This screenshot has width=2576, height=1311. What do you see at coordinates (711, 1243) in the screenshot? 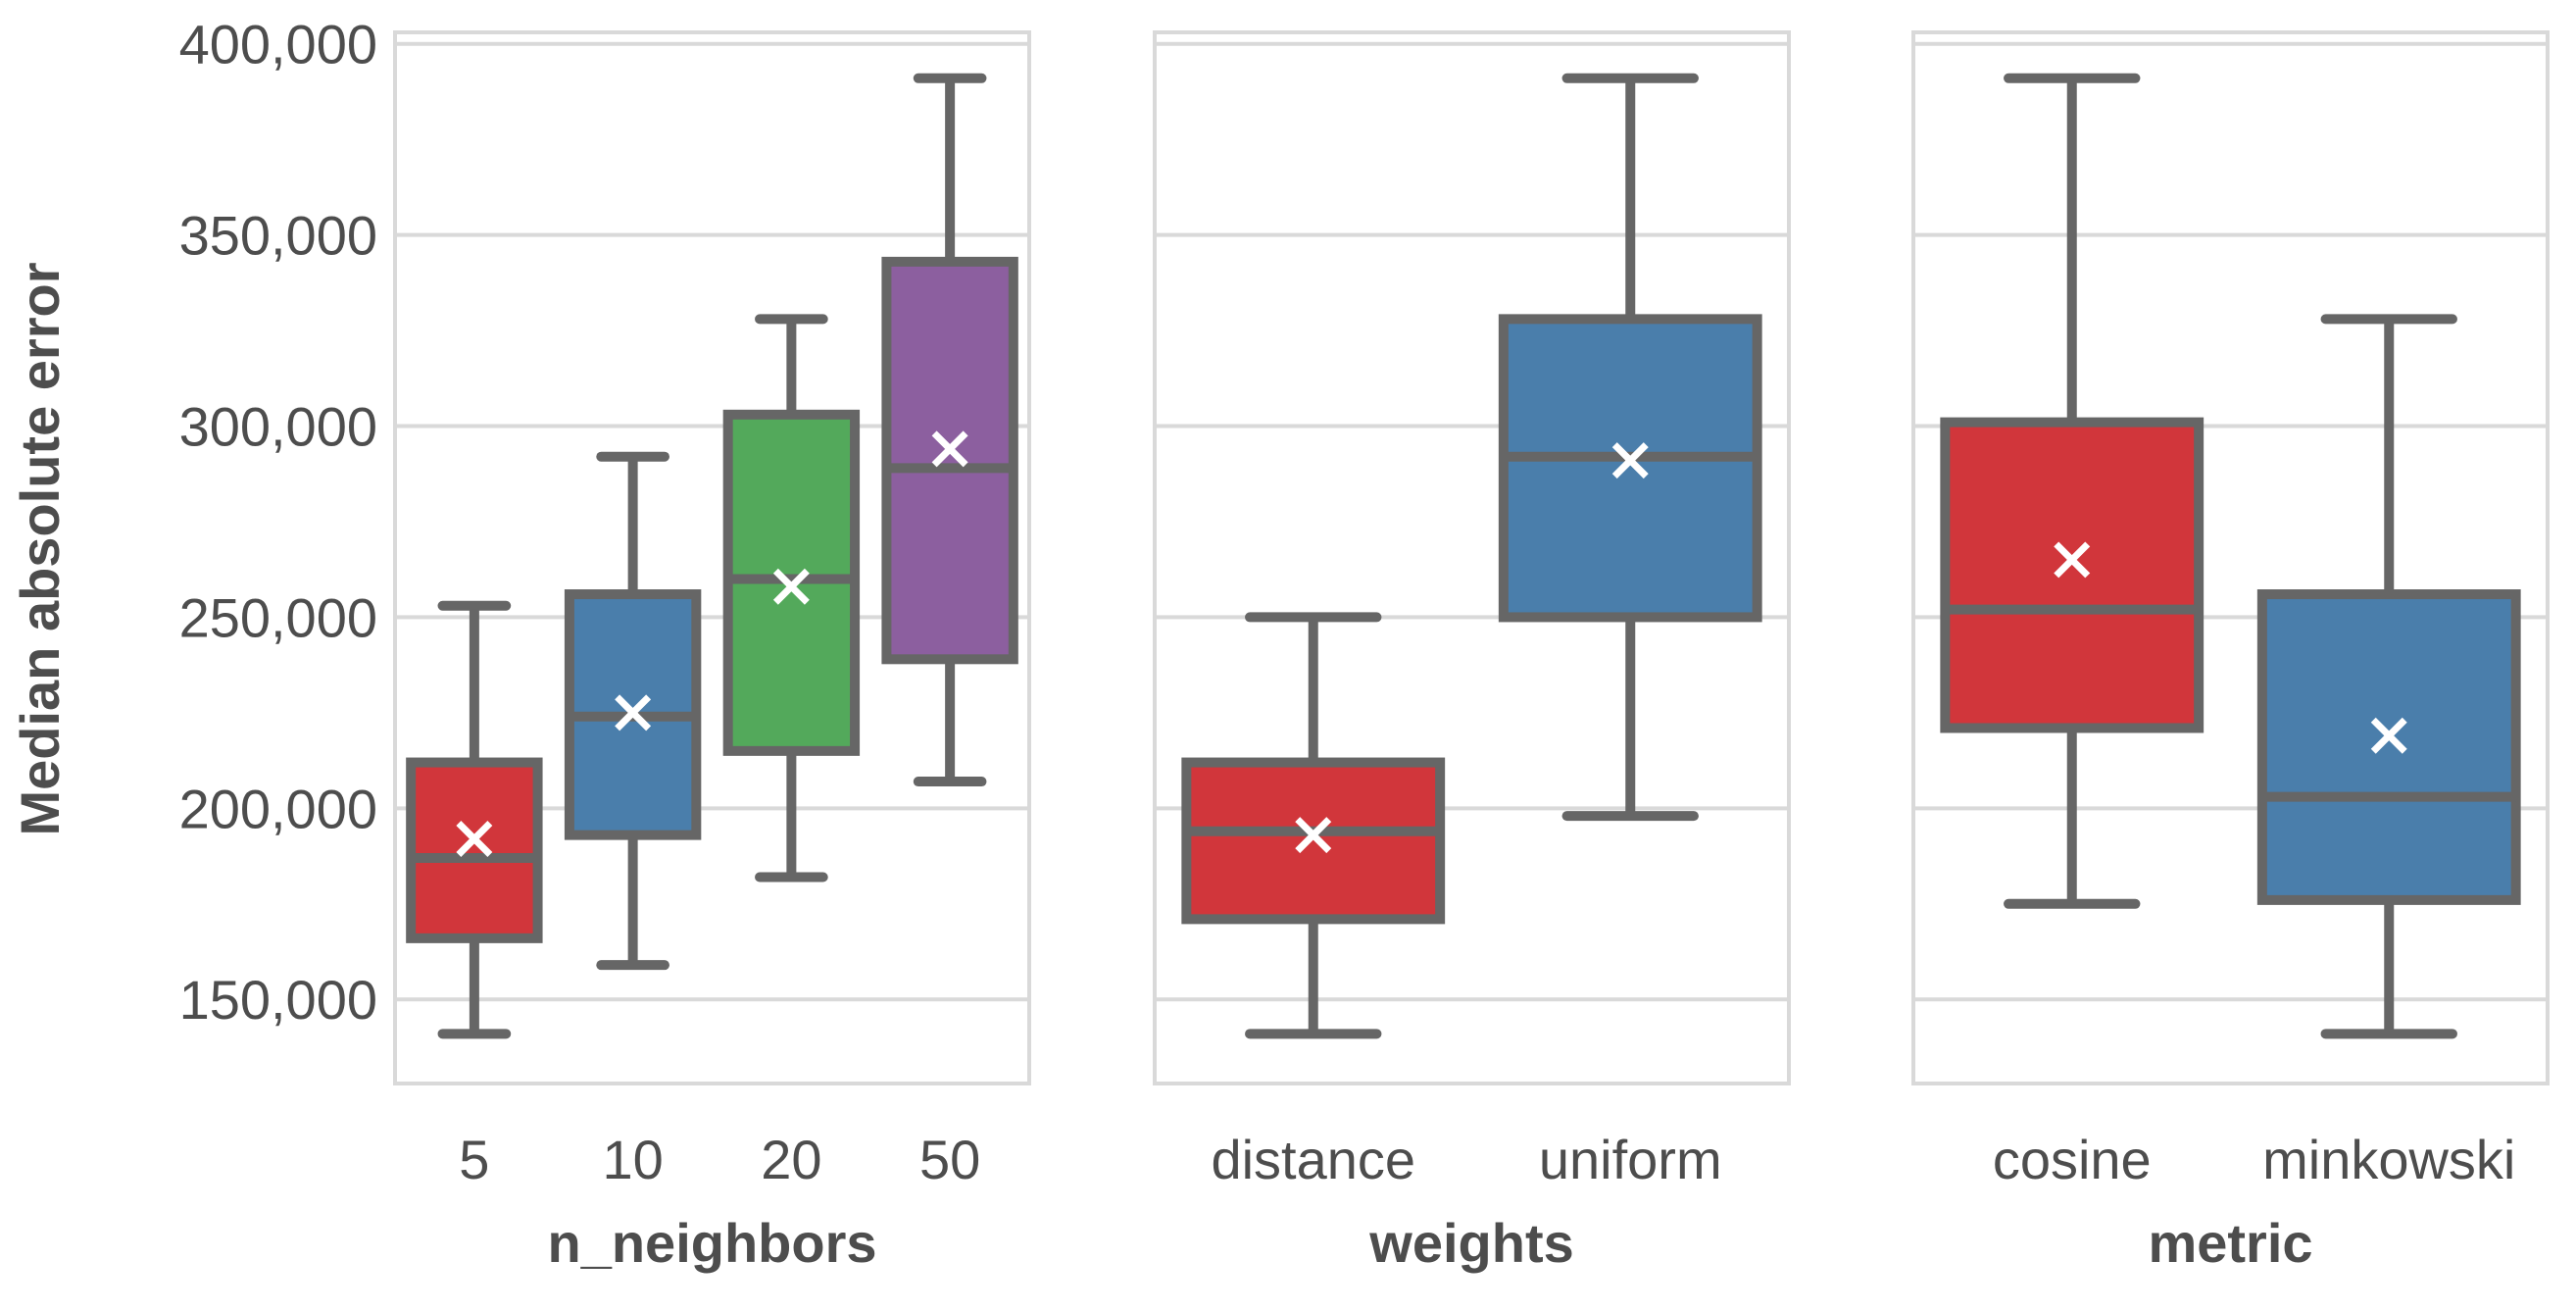
I see `x-axis-title-0: n_neighbors` at bounding box center [711, 1243].